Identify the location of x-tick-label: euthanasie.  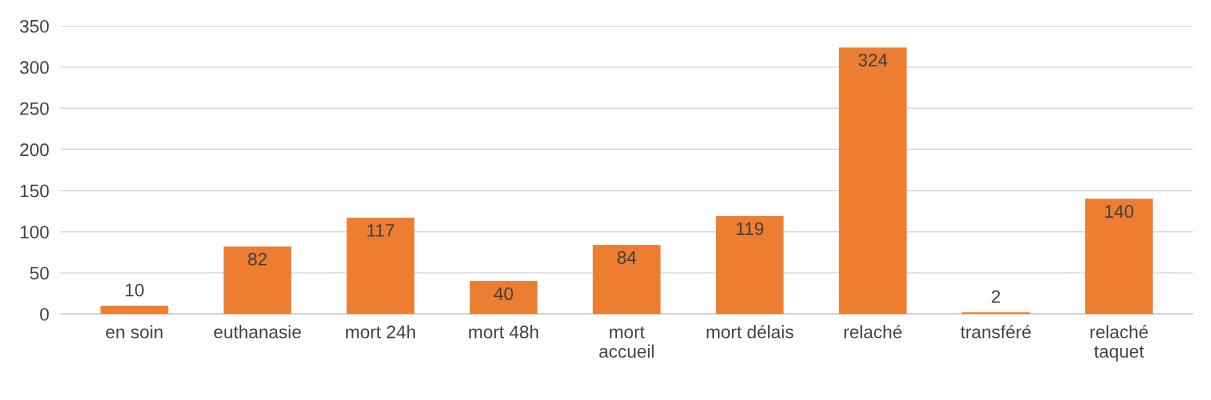
(257, 332).